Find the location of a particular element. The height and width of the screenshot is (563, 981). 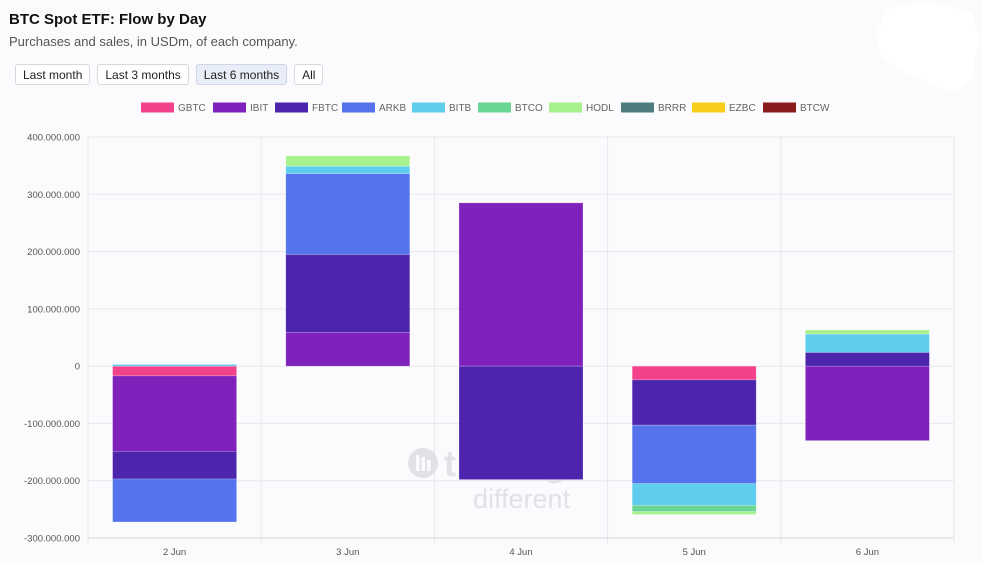

page-title: BTC Spot ETF: Flow by Day is located at coordinates (108, 19).